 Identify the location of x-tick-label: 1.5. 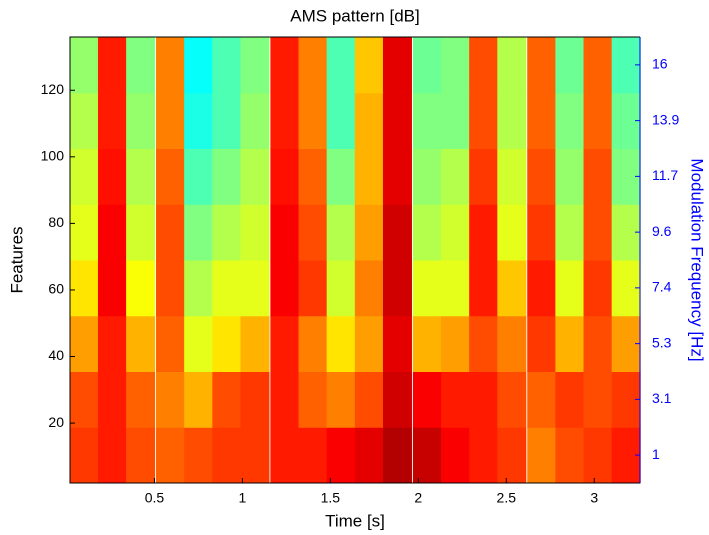
(331, 498).